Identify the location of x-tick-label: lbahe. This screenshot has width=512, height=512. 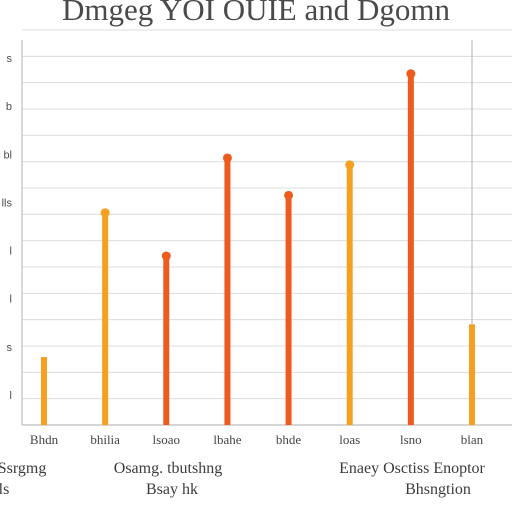
(227, 439).